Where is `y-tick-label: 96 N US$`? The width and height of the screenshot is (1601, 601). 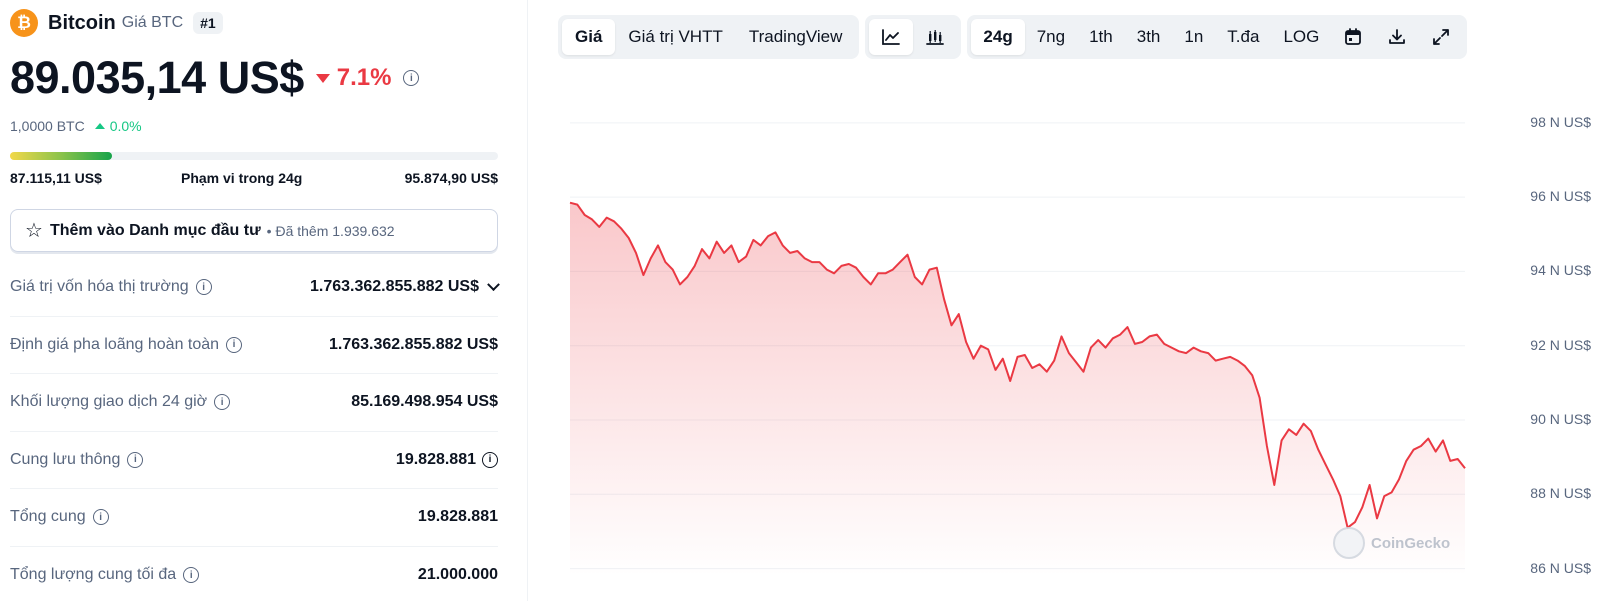 y-tick-label: 96 N US$ is located at coordinates (1560, 196).